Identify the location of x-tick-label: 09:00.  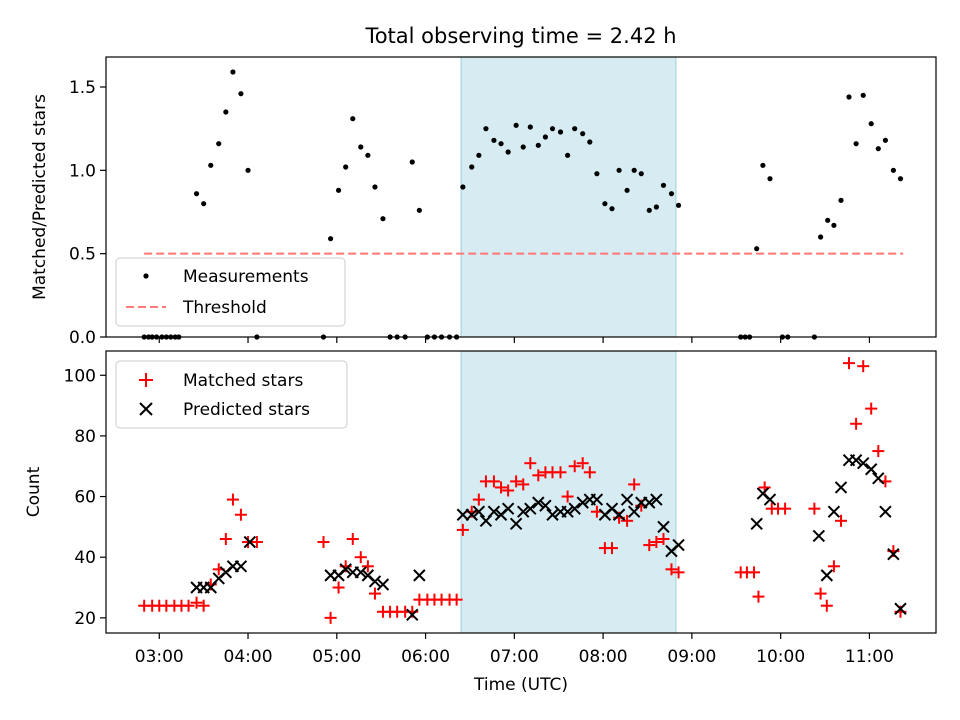
(691, 657).